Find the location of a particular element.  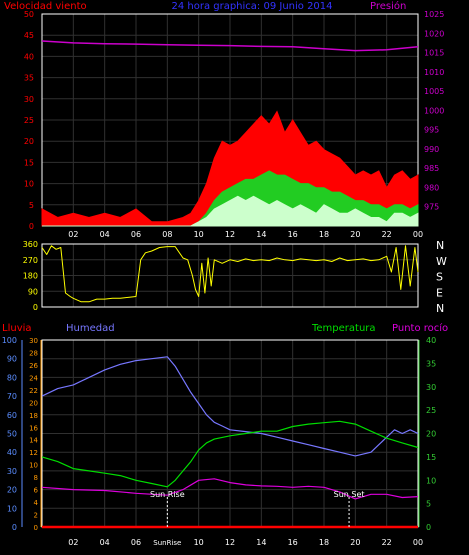

dewpoint-series is located at coordinates (230, 489).